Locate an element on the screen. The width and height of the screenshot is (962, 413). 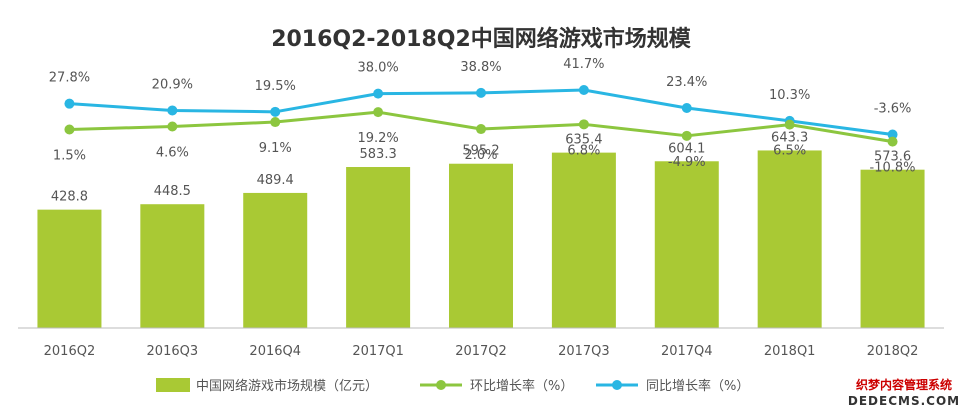
bar-label-2018Q2: 573.6 is located at coordinates (892, 157).